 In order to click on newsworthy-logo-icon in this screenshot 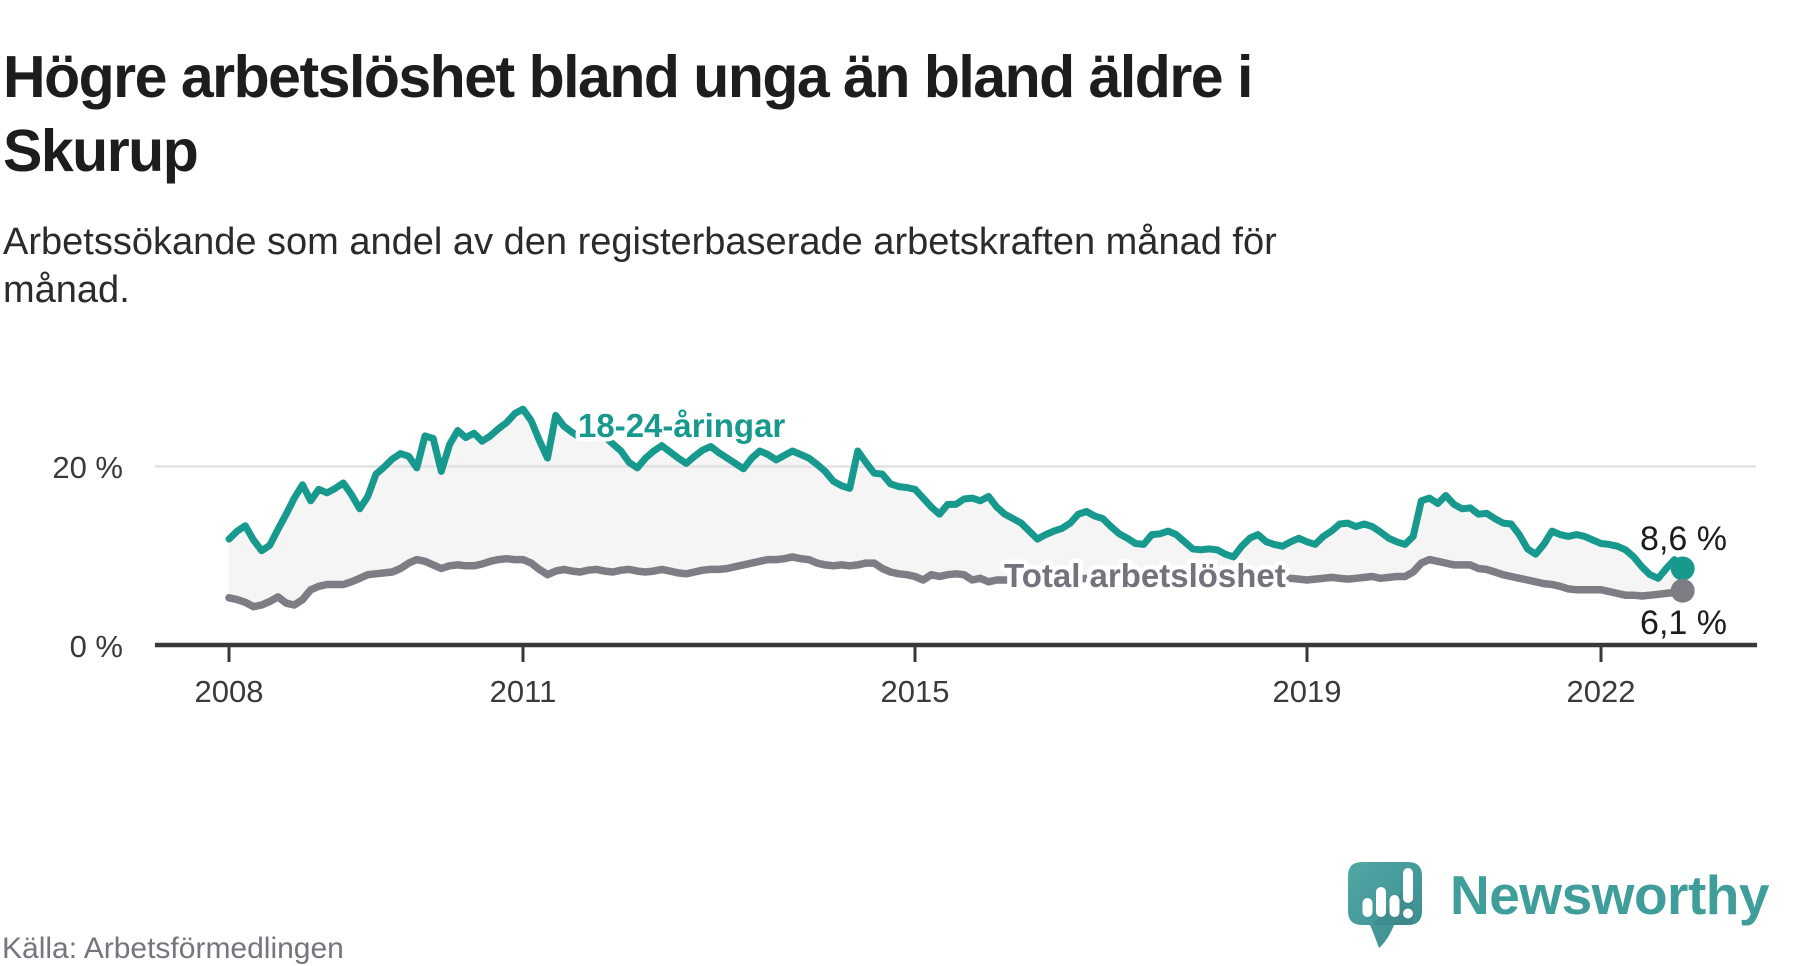, I will do `click(1385, 905)`.